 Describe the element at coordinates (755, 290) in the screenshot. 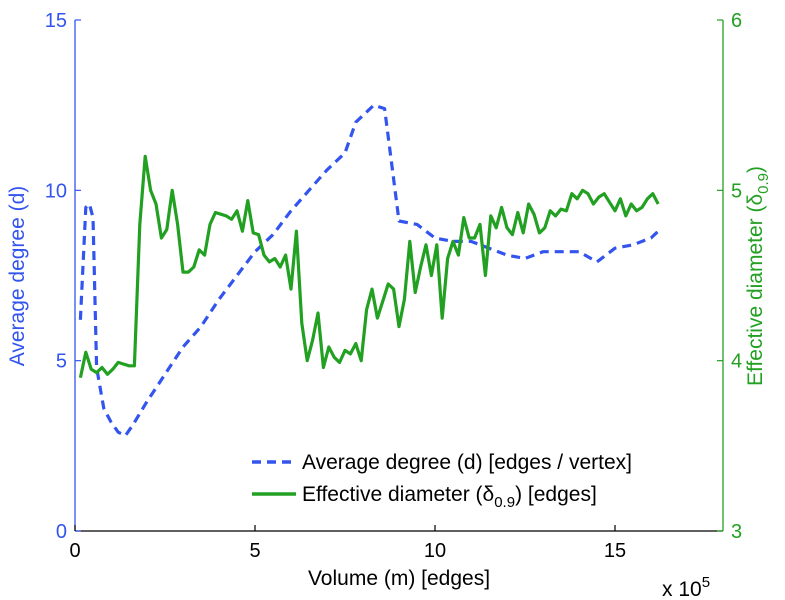

I see `right-y-axis-title-main: Effective diameter (δ` at that location.